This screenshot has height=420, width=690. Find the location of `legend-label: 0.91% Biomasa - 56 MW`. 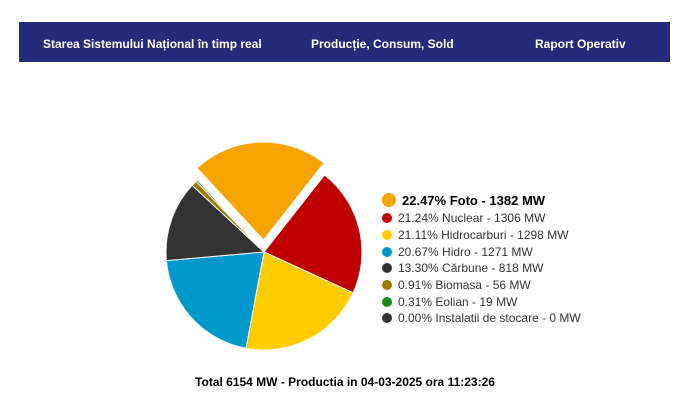

legend-label: 0.91% Biomasa - 56 MW is located at coordinates (464, 285).